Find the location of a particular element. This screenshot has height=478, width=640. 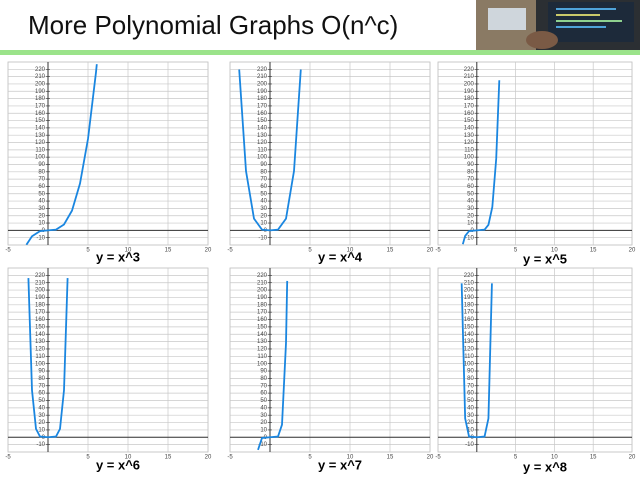

y-tick-label: 170 is located at coordinates (469, 106).